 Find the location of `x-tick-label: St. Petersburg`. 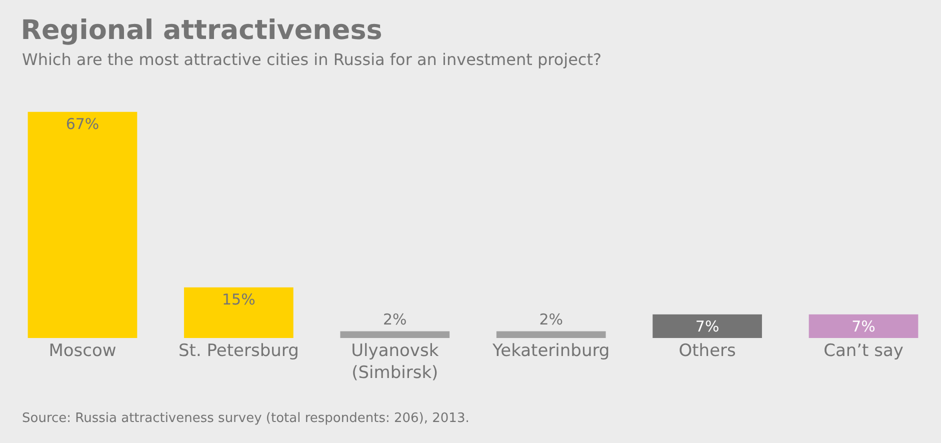

x-tick-label: St. Petersburg is located at coordinates (238, 351).